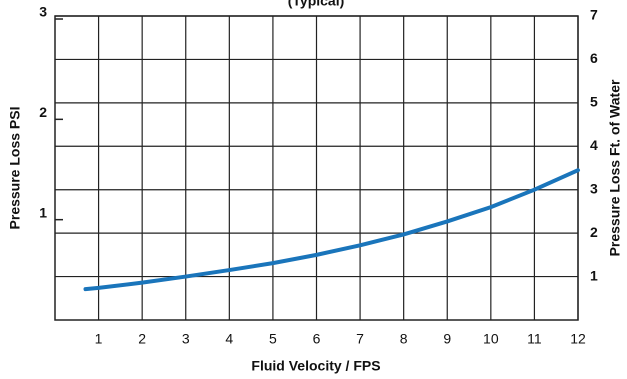 This screenshot has height=379, width=627. Describe the element at coordinates (316, 4) in the screenshot. I see `chart-title: (Typical)` at that location.